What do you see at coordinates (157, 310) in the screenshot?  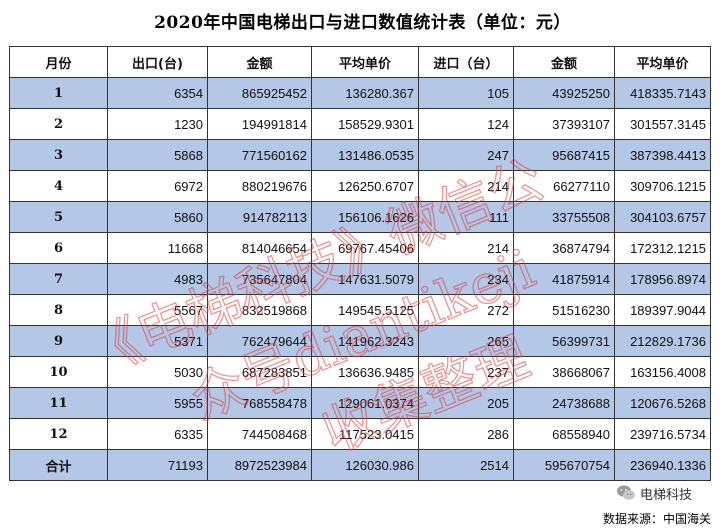 I see `value-cell: 5567` at bounding box center [157, 310].